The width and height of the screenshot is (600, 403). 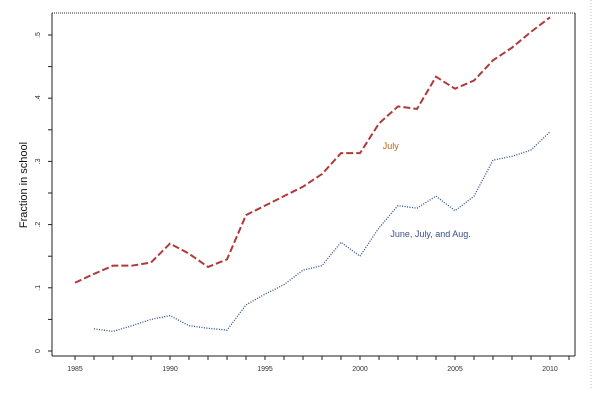 What do you see at coordinates (38, 161) in the screenshot?
I see `y-tick-label: .3` at bounding box center [38, 161].